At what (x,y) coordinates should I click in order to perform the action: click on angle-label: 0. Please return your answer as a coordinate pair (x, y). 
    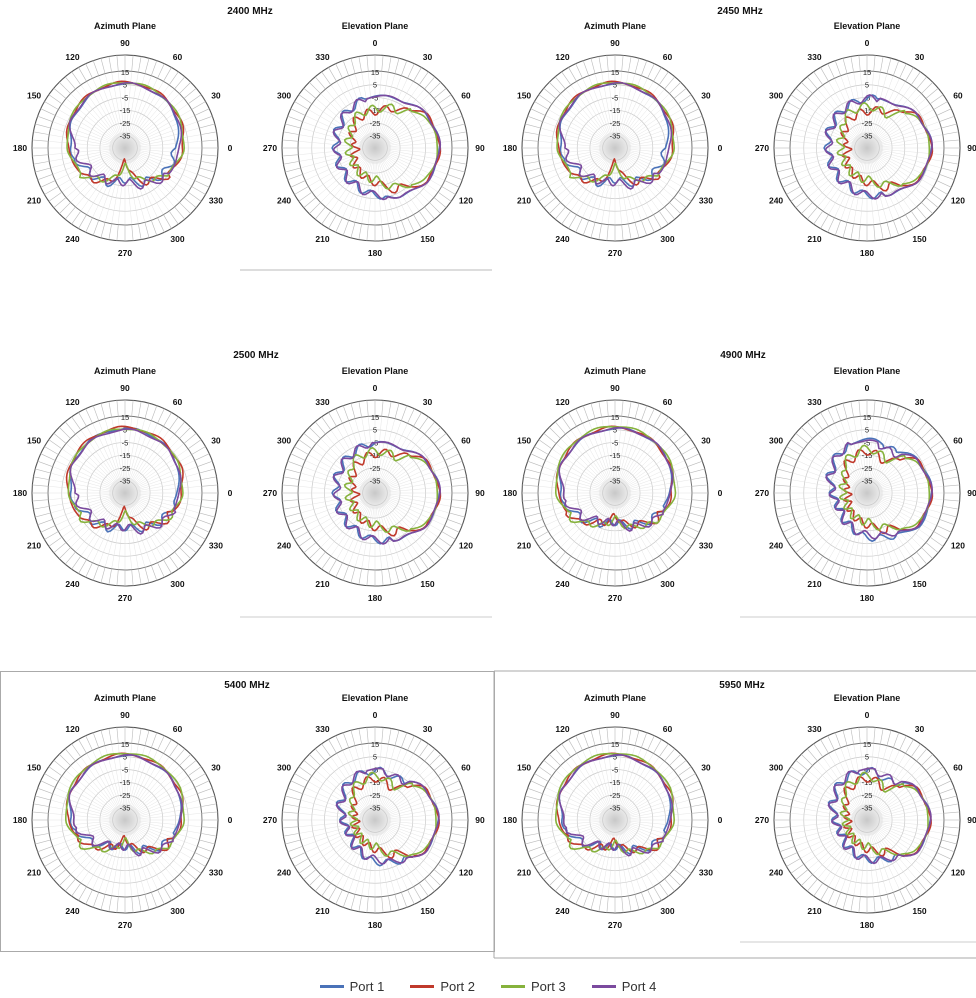
    Looking at the image, I should click on (375, 715).